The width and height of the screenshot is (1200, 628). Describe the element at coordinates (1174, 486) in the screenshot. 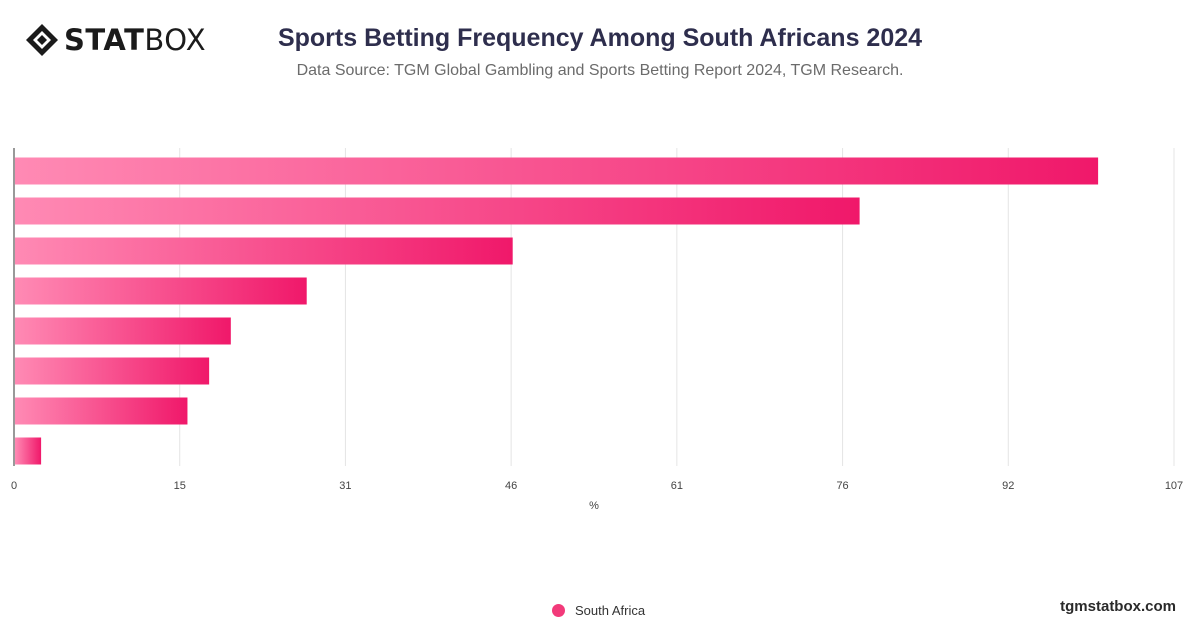

I see `x-tick-label: 107` at that location.